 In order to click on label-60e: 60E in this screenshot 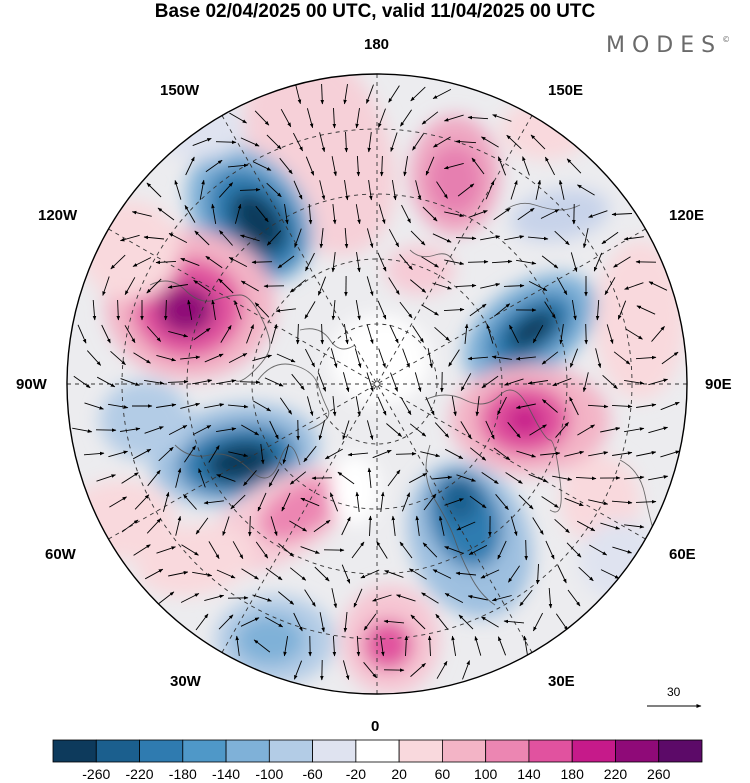, I will do `click(682, 554)`.